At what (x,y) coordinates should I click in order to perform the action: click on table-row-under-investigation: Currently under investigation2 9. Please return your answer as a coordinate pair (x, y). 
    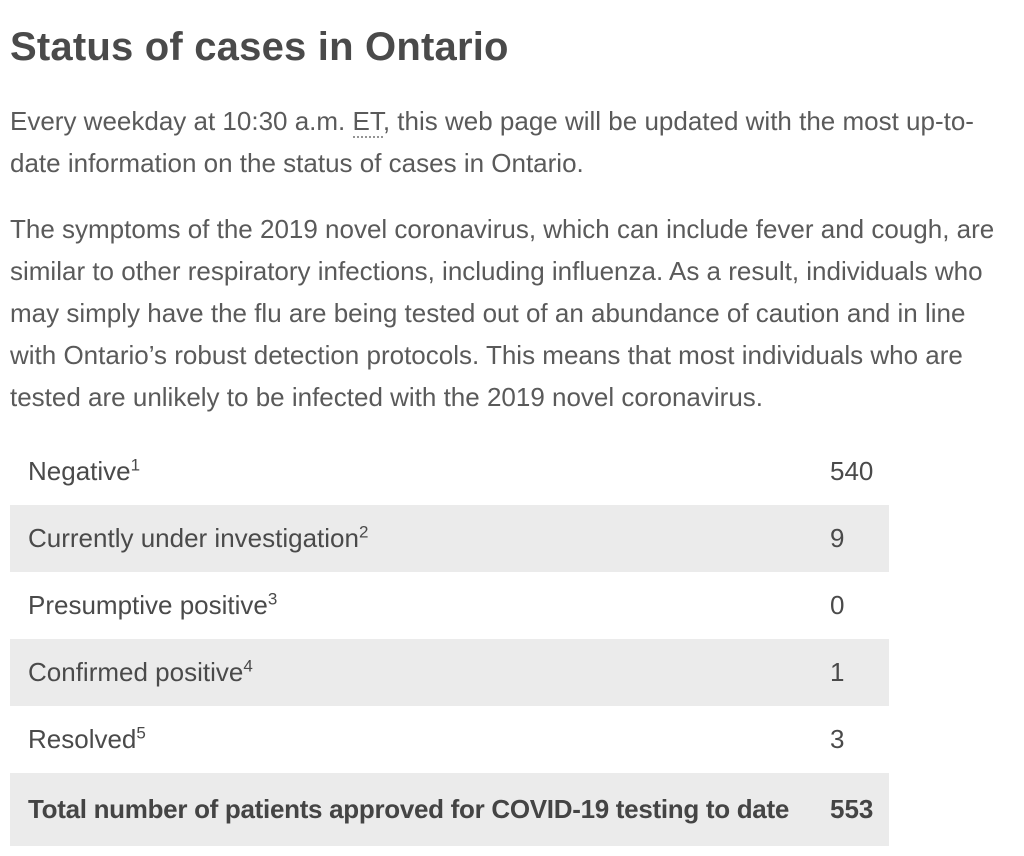
    Looking at the image, I should click on (449, 538).